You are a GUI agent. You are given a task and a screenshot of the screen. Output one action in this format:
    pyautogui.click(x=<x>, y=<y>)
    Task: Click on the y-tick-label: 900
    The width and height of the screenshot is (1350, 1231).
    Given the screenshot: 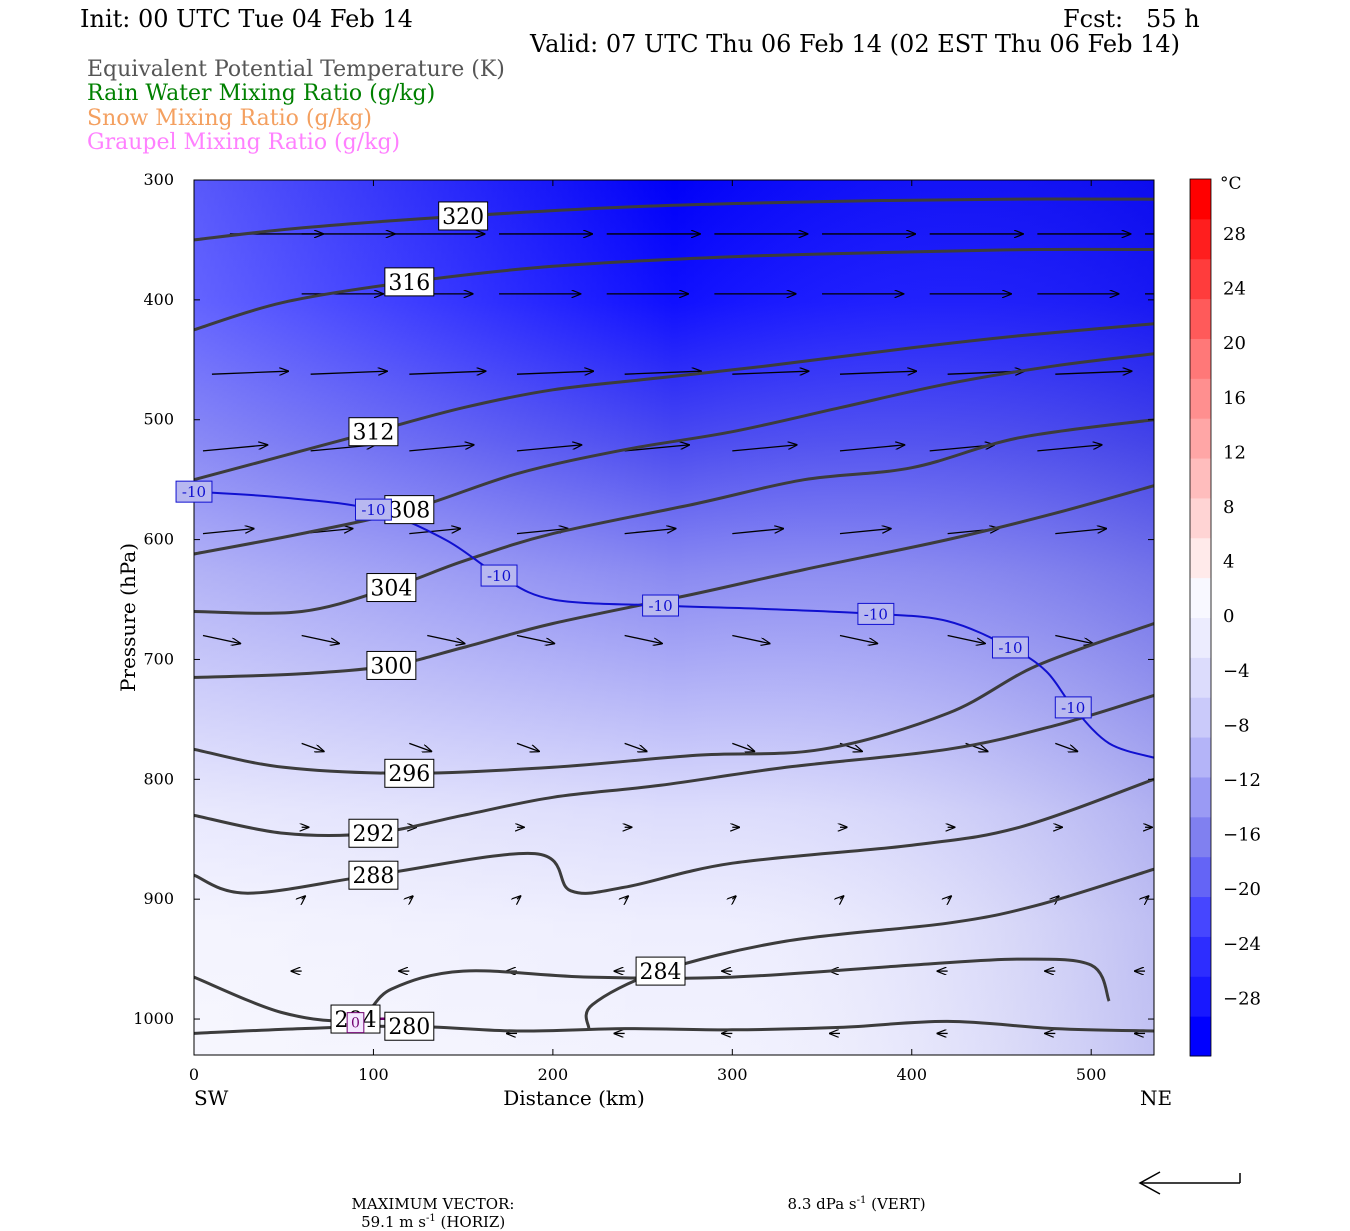 What is the action you would take?
    pyautogui.click(x=158, y=898)
    